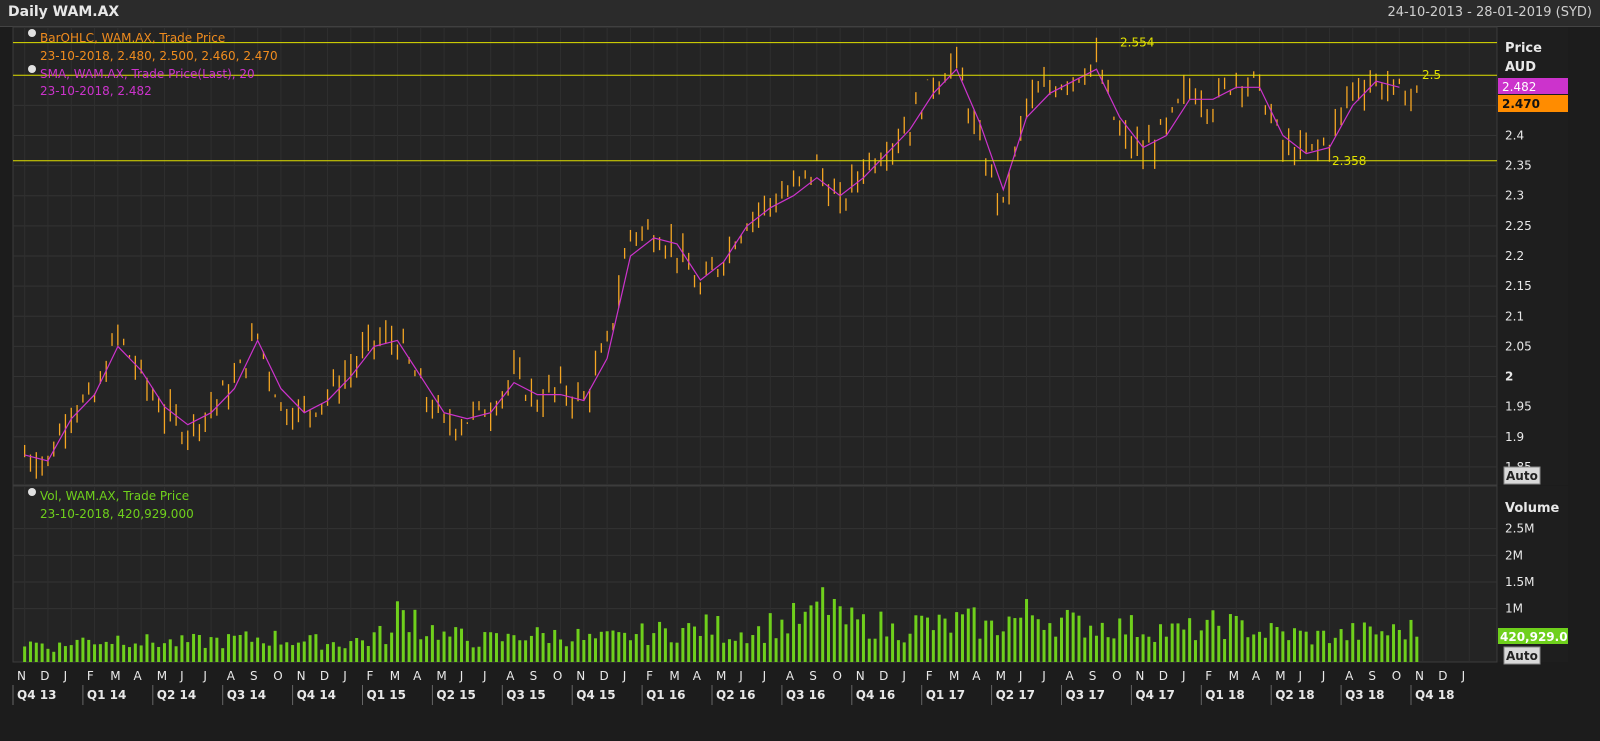 The height and width of the screenshot is (741, 1600). I want to click on volume-tick-label: 1.5M, so click(1519, 582).